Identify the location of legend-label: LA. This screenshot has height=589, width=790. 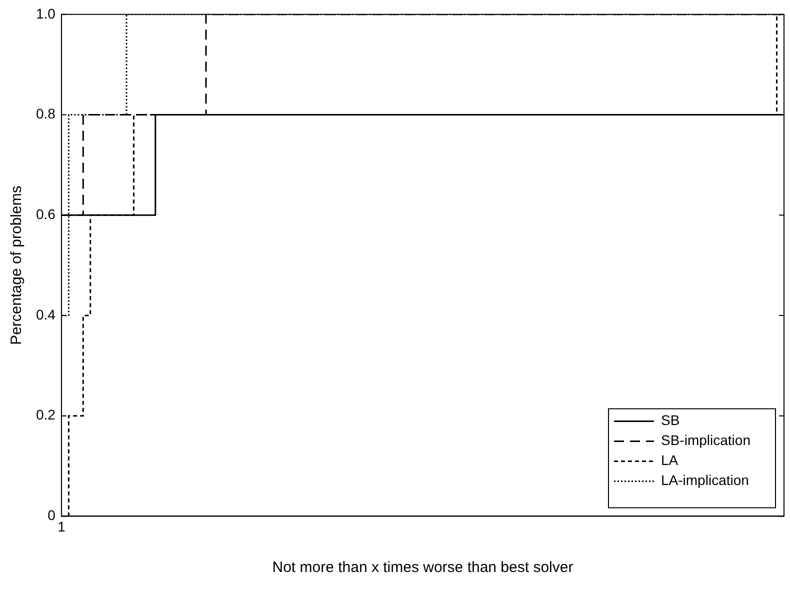
(670, 460).